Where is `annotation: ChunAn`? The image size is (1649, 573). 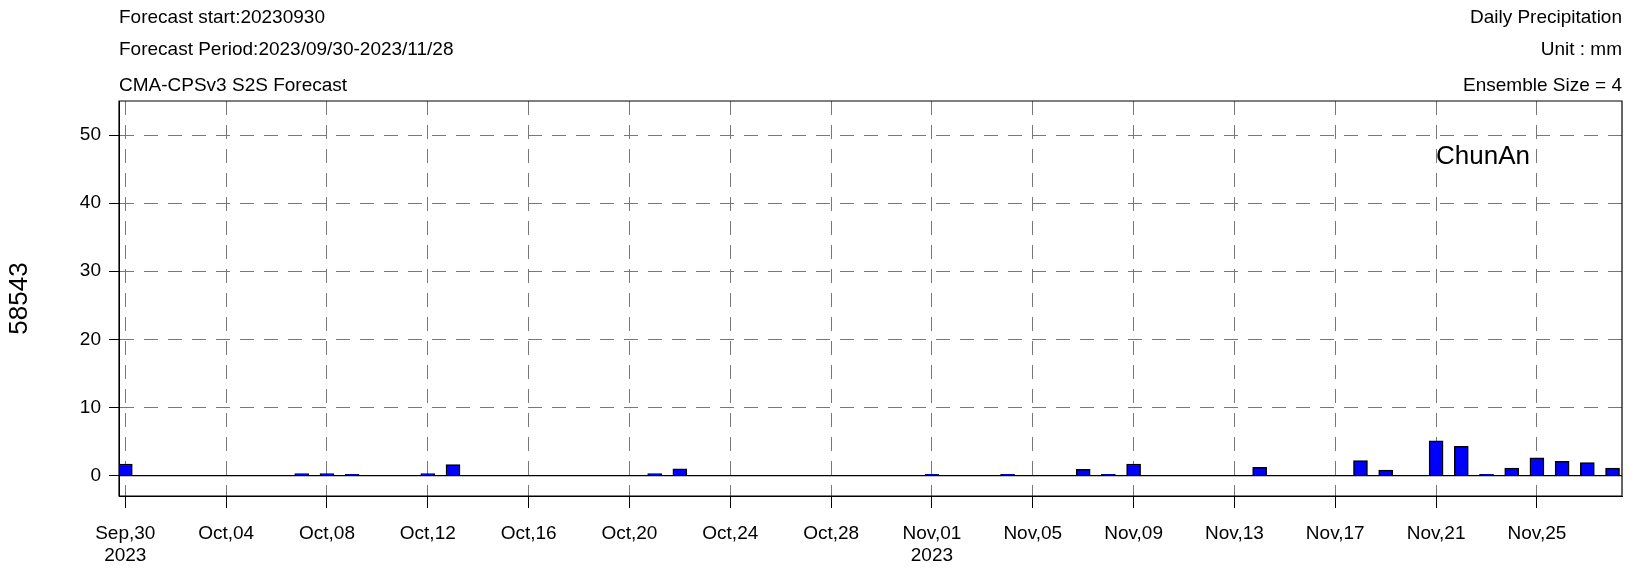 annotation: ChunAn is located at coordinates (1483, 155).